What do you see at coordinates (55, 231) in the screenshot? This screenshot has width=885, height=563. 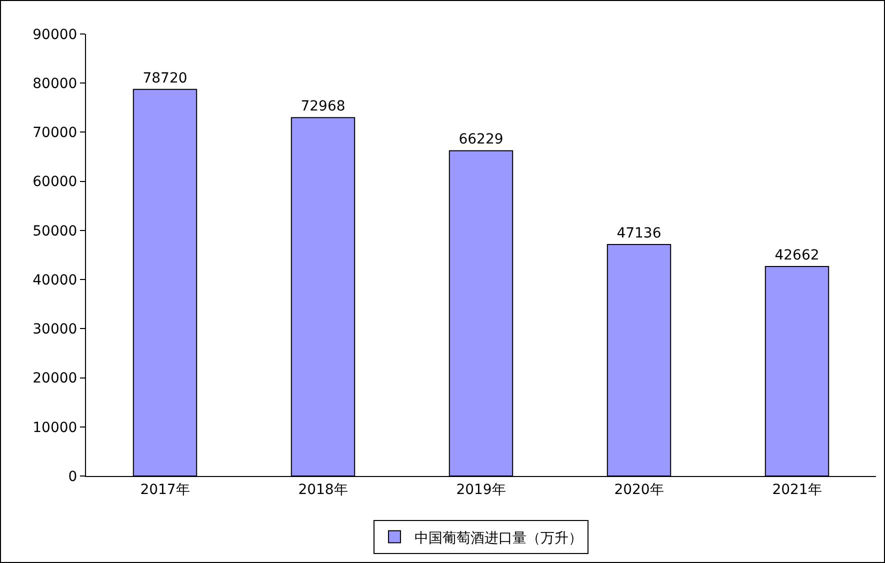 I see `y-tick-label: 50000` at bounding box center [55, 231].